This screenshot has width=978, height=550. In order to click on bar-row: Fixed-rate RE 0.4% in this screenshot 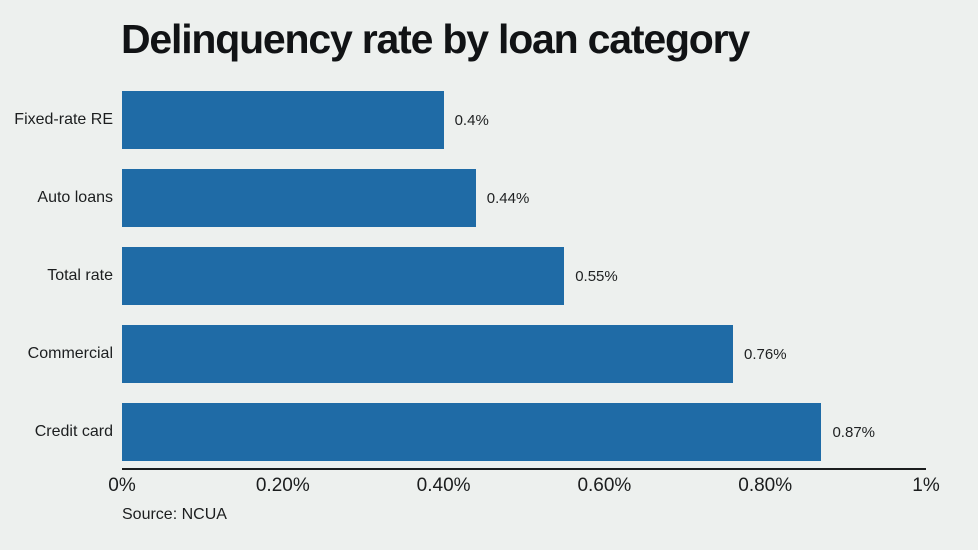, I will do `click(470, 120)`.